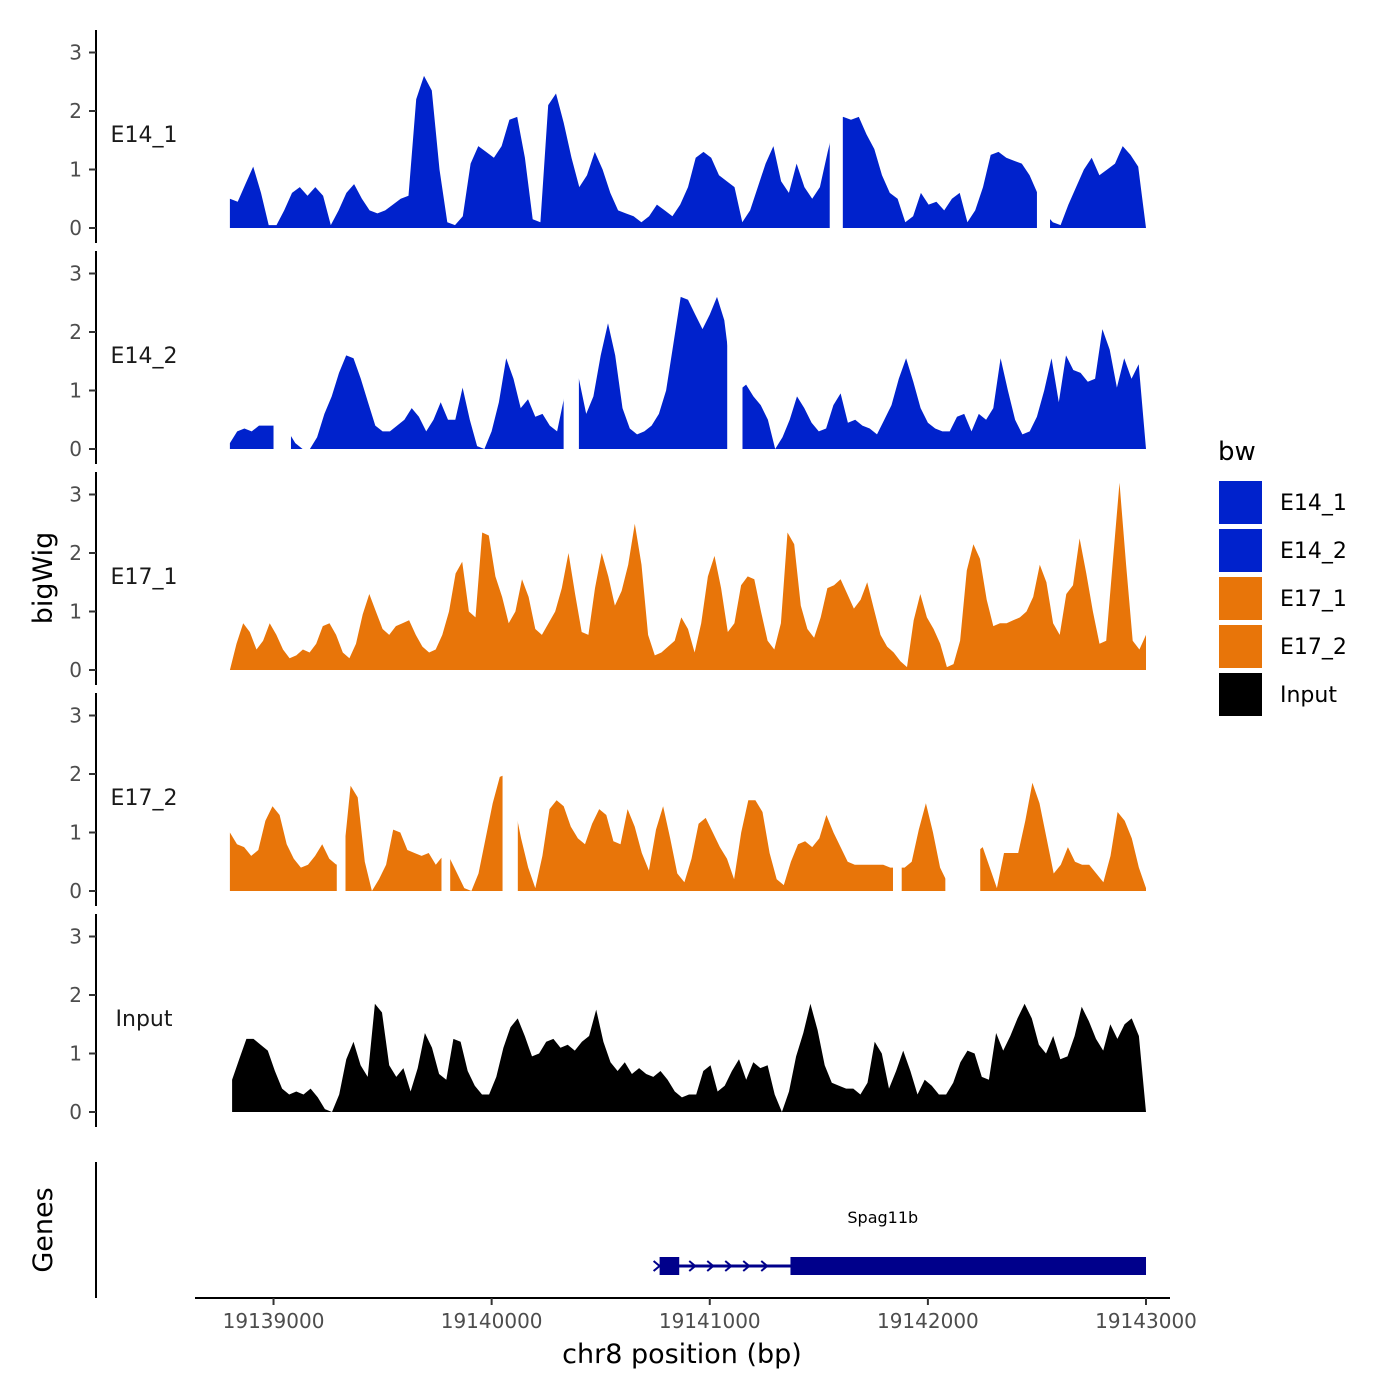 This screenshot has height=1400, width=1400. What do you see at coordinates (144, 356) in the screenshot?
I see `track-label-E14_2: E14_2` at bounding box center [144, 356].